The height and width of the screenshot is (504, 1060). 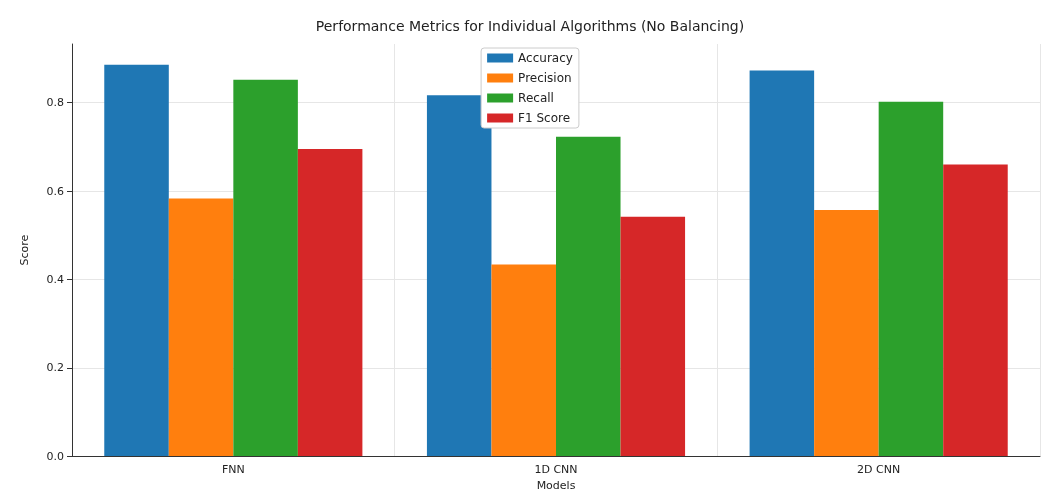 What do you see at coordinates (55, 191) in the screenshot?
I see `y-tick-label: 0.6` at bounding box center [55, 191].